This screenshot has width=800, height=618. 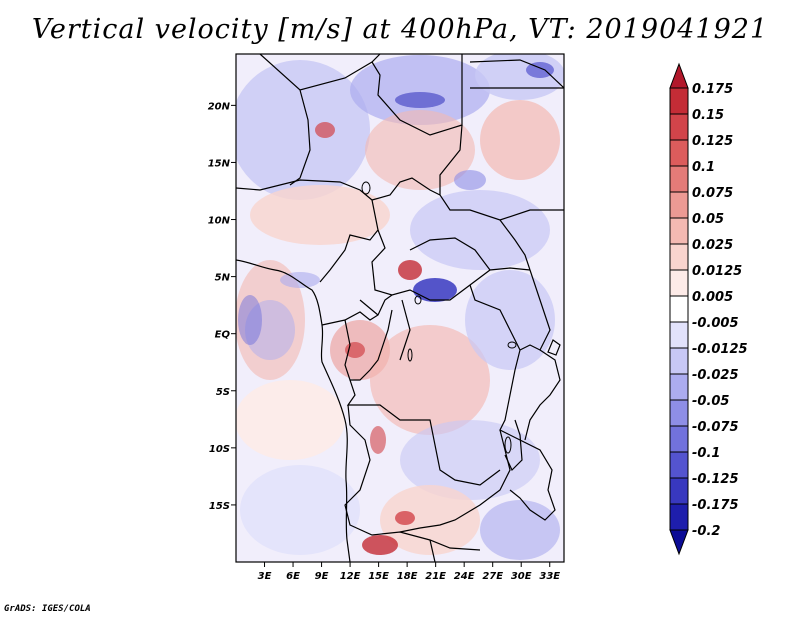 What do you see at coordinates (708, 219) in the screenshot?
I see `colorbar-label: 0.05` at bounding box center [708, 219].